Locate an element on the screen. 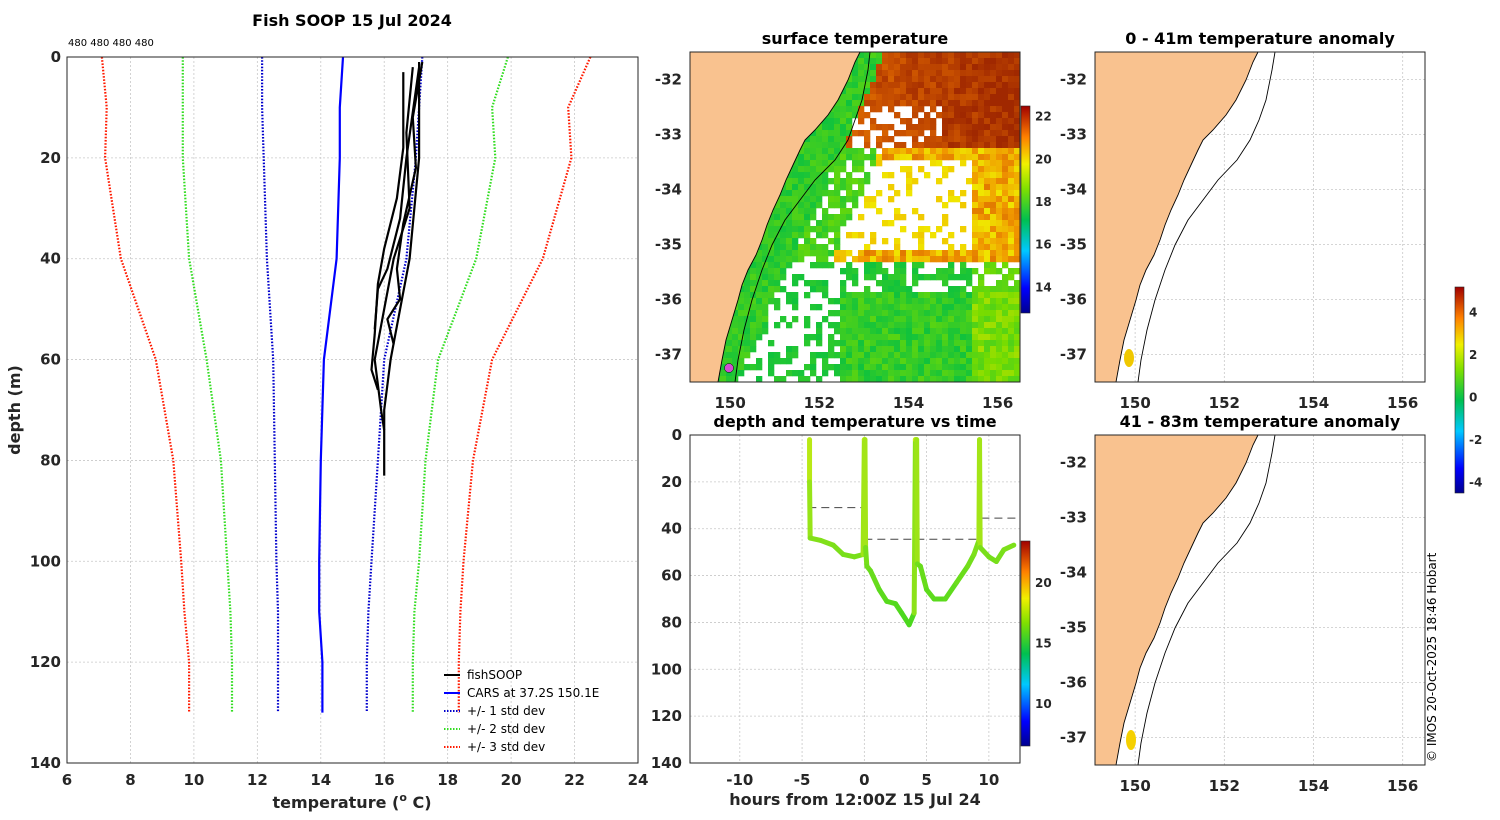  profile-xtick-label: 12 is located at coordinates (257, 780).